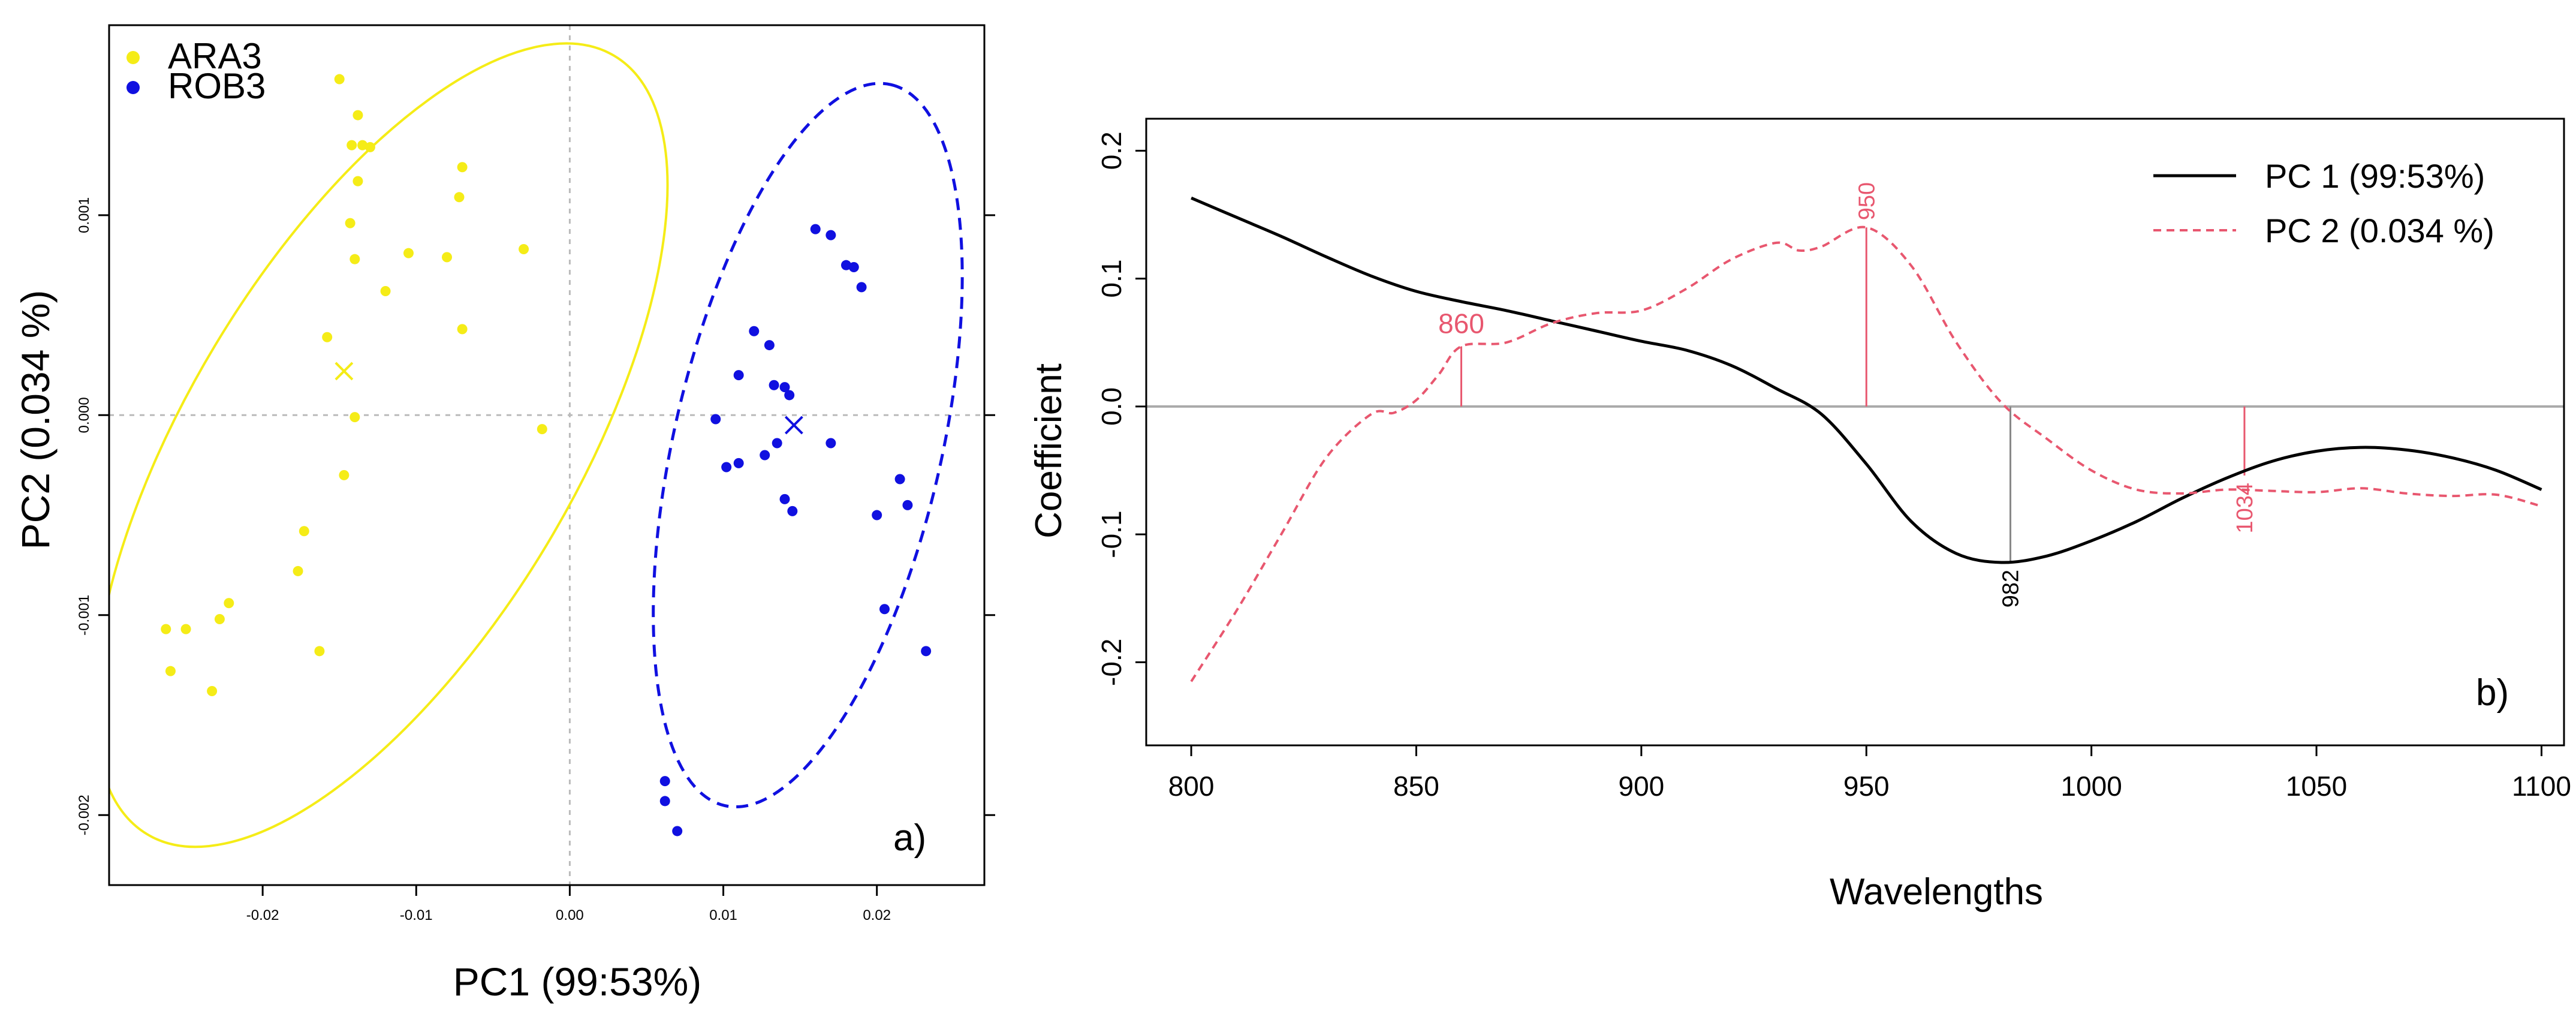 The image size is (2576, 1014). What do you see at coordinates (1049, 450) in the screenshot?
I see `y-axis-title-b: Coefficient` at bounding box center [1049, 450].